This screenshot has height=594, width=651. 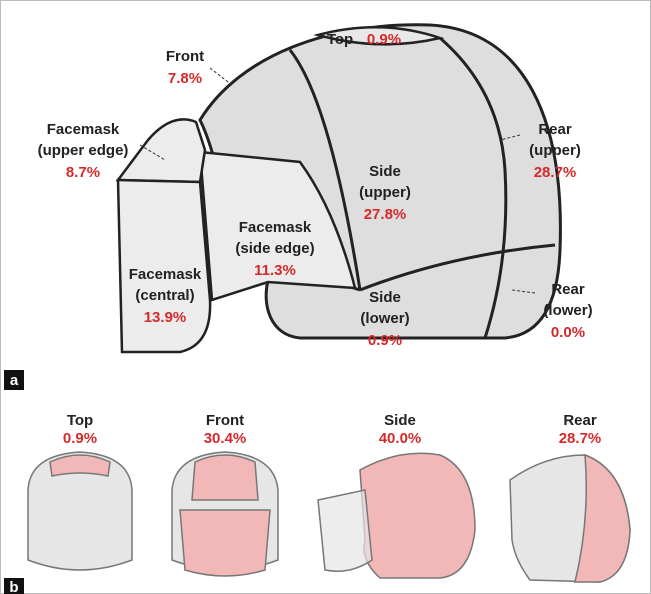 I want to click on helmet-top-view, so click(x=80, y=511).